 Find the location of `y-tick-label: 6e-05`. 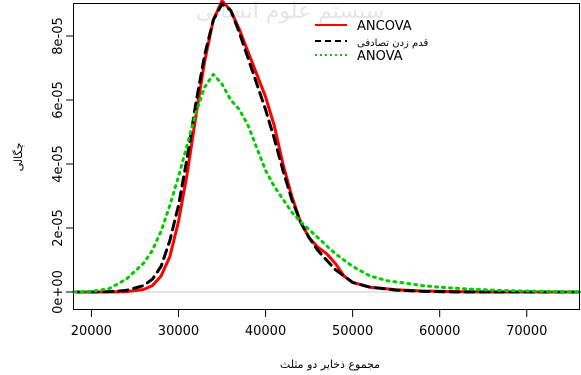

y-tick-label: 6e-05 is located at coordinates (58, 100).